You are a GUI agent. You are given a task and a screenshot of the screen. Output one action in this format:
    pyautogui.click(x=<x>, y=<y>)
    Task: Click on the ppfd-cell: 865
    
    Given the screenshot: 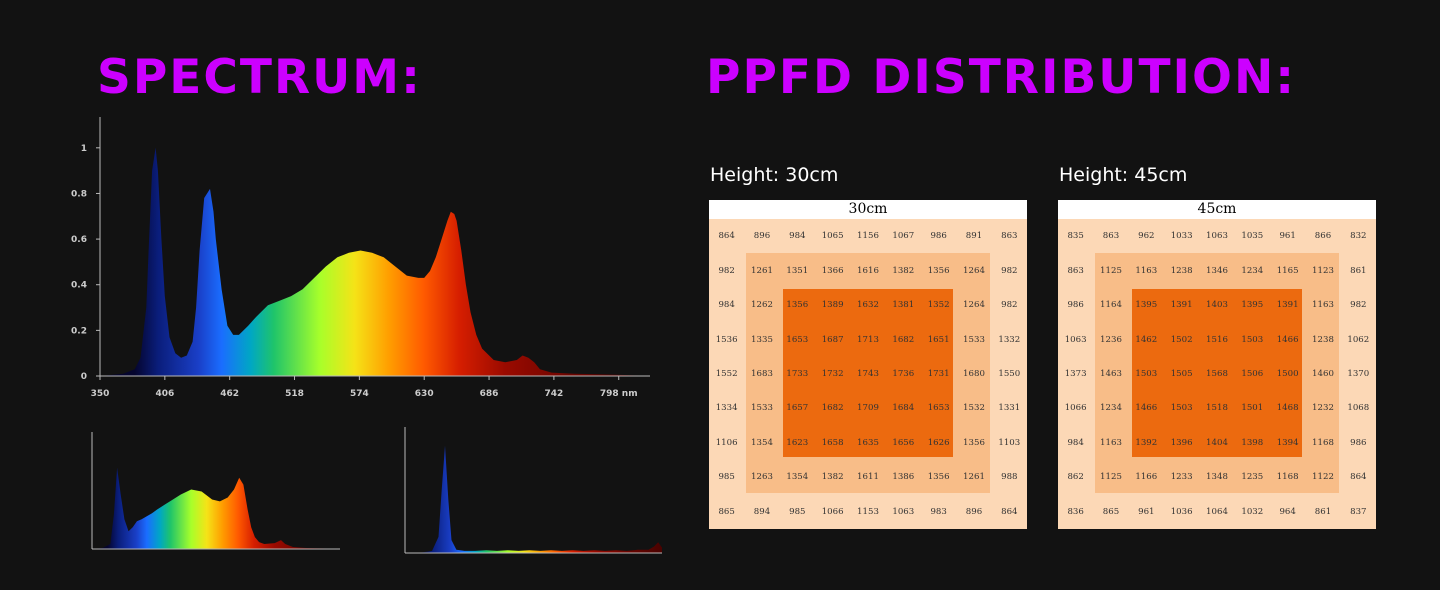 What is the action you would take?
    pyautogui.click(x=1111, y=511)
    